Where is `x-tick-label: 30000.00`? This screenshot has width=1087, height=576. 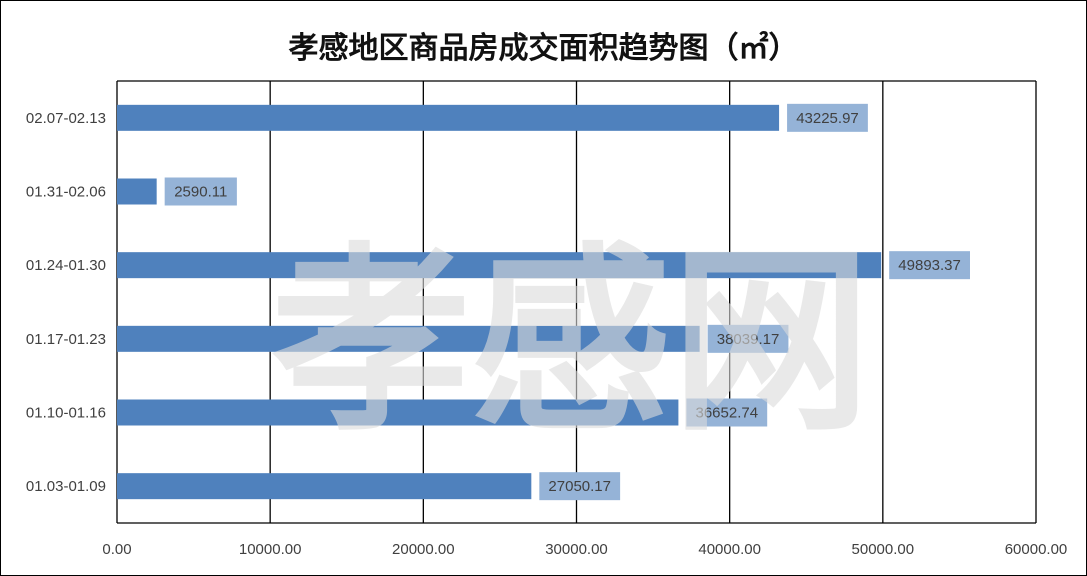 x-tick-label: 30000.00 is located at coordinates (576, 549).